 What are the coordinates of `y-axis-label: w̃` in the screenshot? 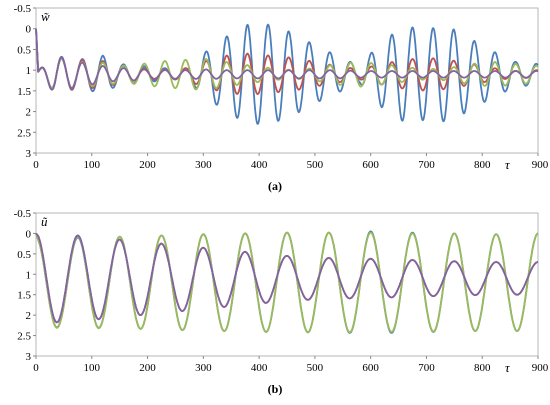 It's located at (45, 16).